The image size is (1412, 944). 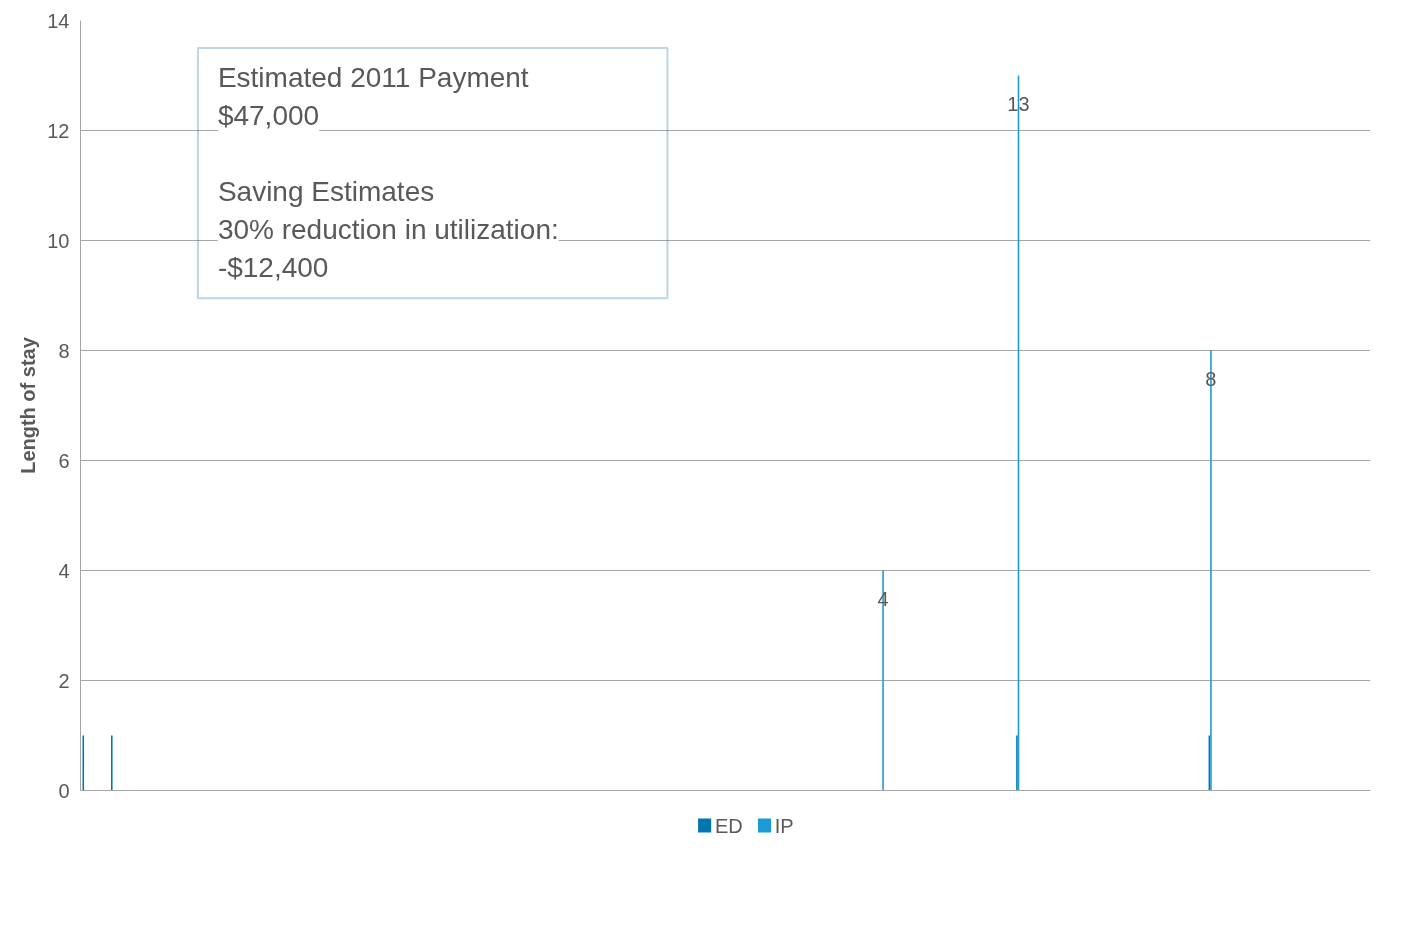 I want to click on annotation: Estimated 2011 Payment, so click(x=373, y=77).